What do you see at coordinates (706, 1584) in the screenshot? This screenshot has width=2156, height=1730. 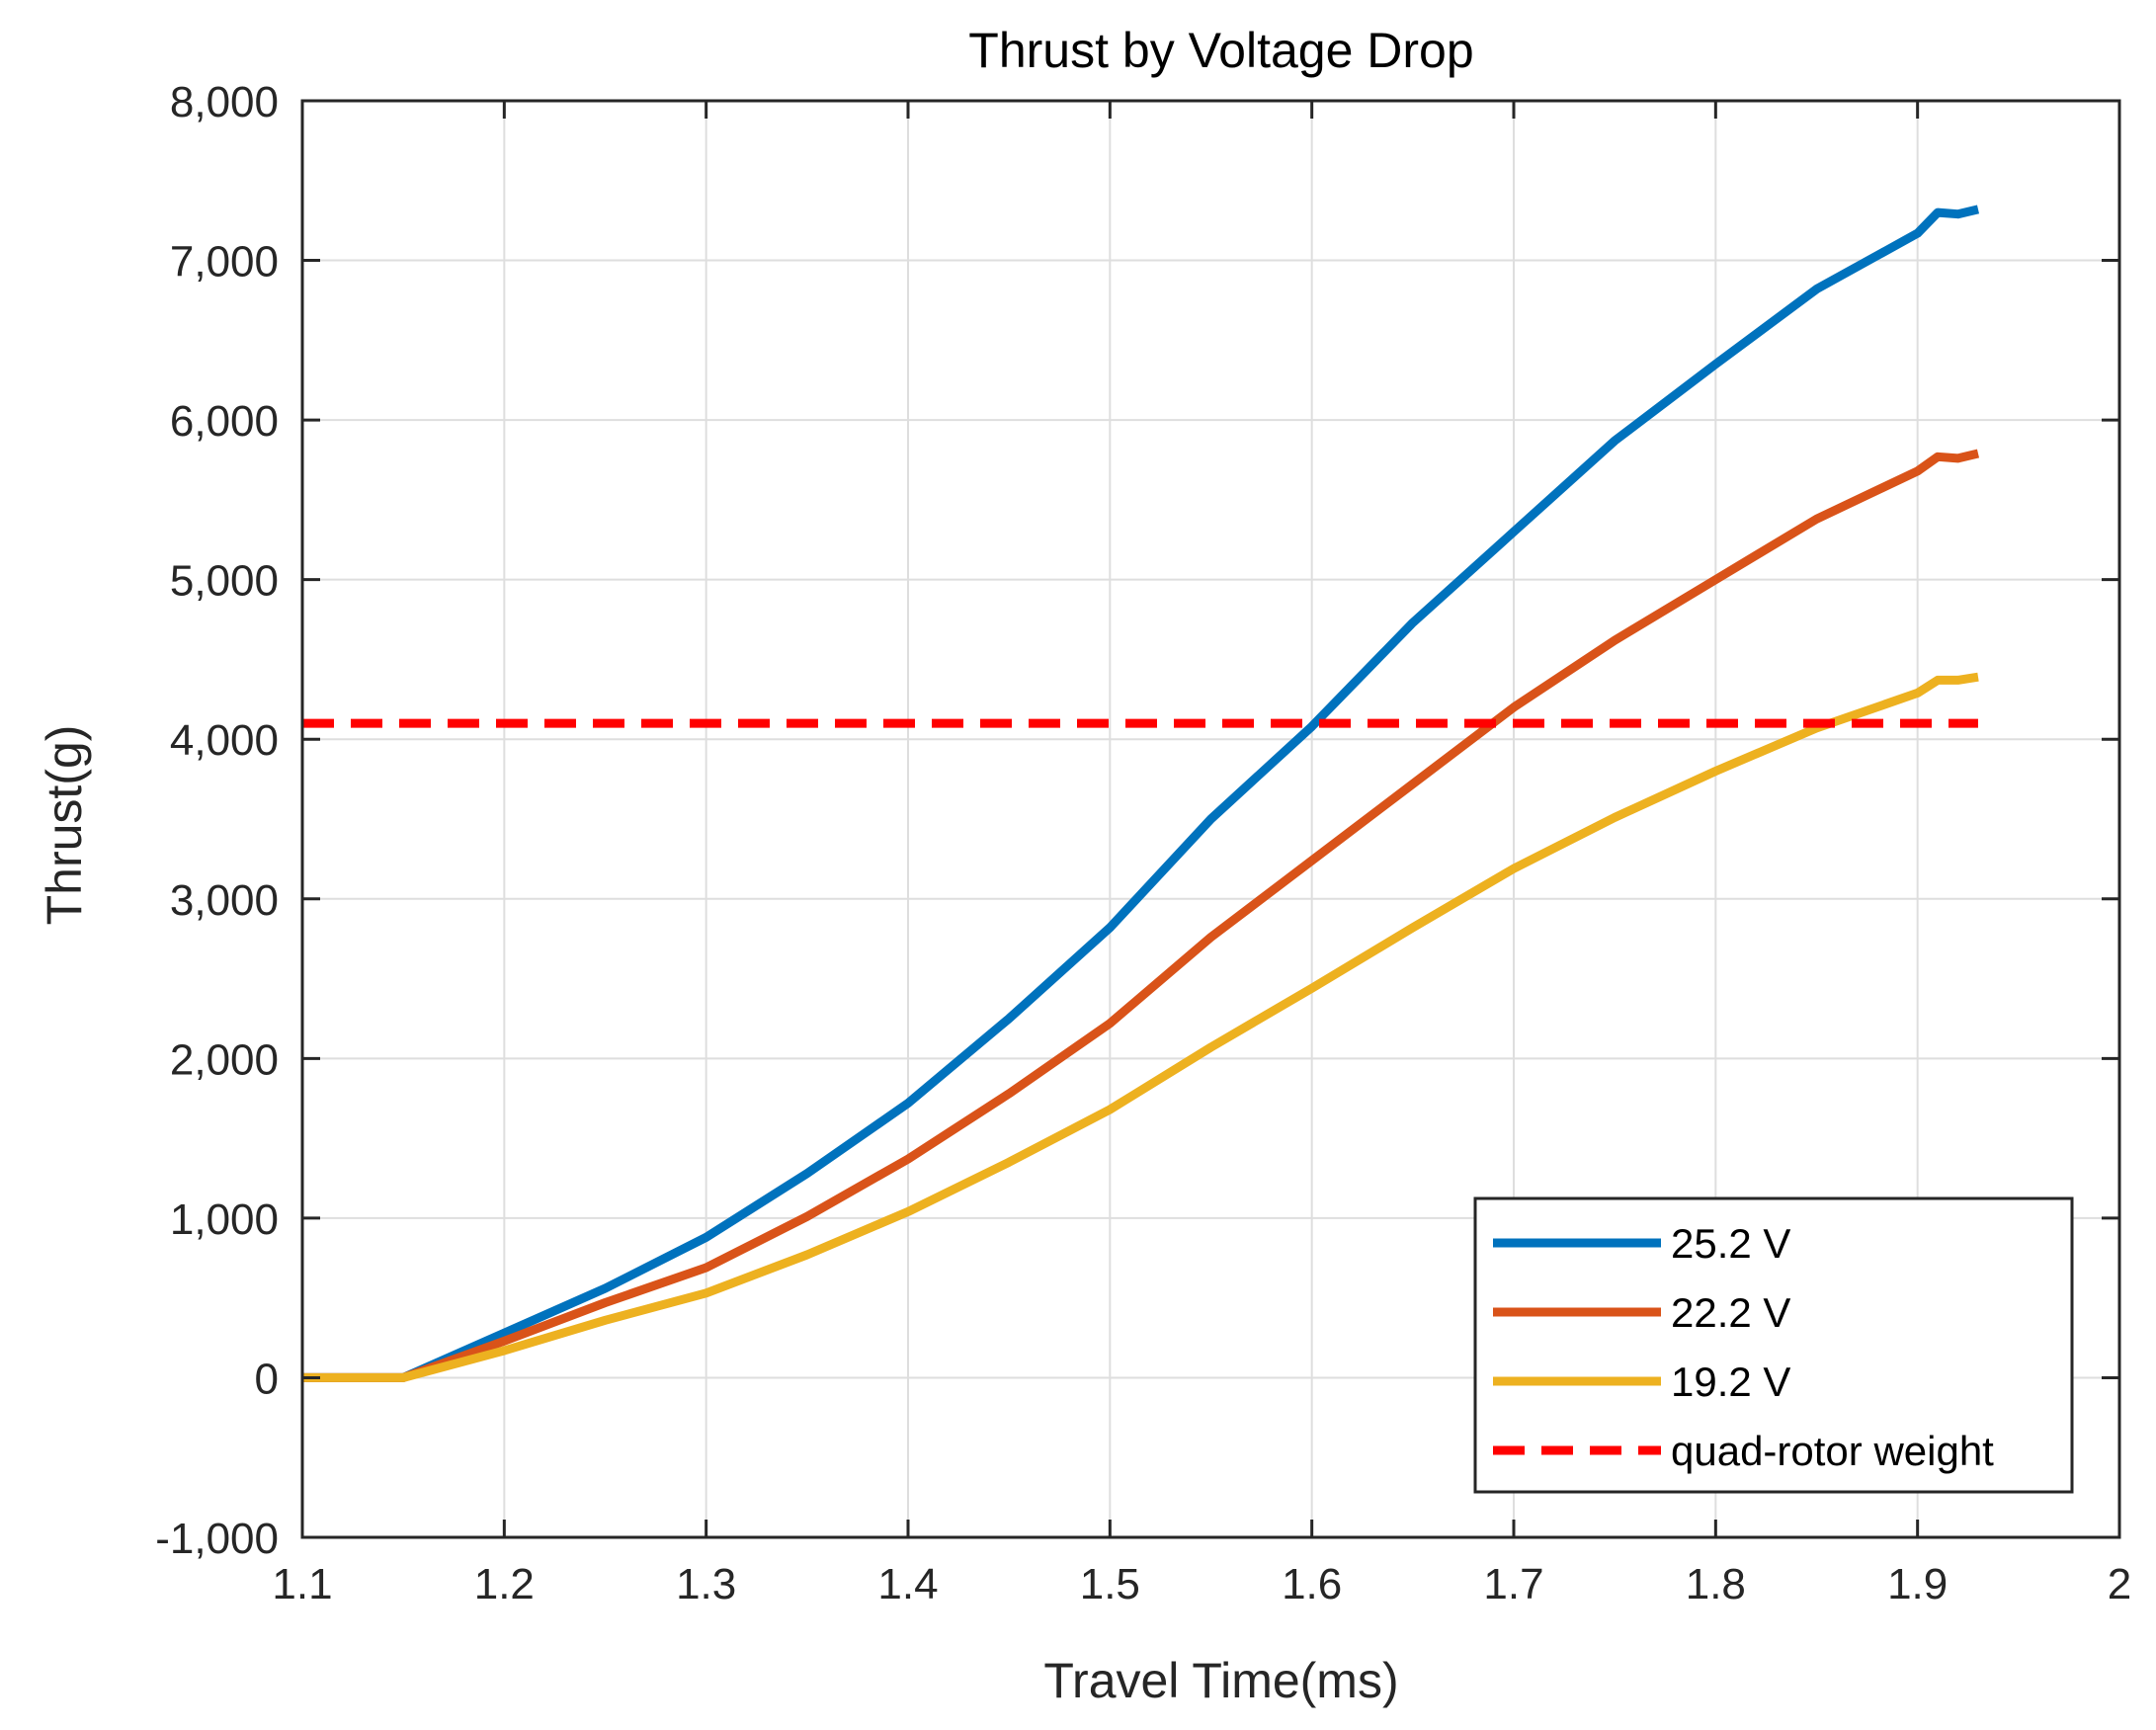 I see `x-tick-label-2: 1.3` at bounding box center [706, 1584].